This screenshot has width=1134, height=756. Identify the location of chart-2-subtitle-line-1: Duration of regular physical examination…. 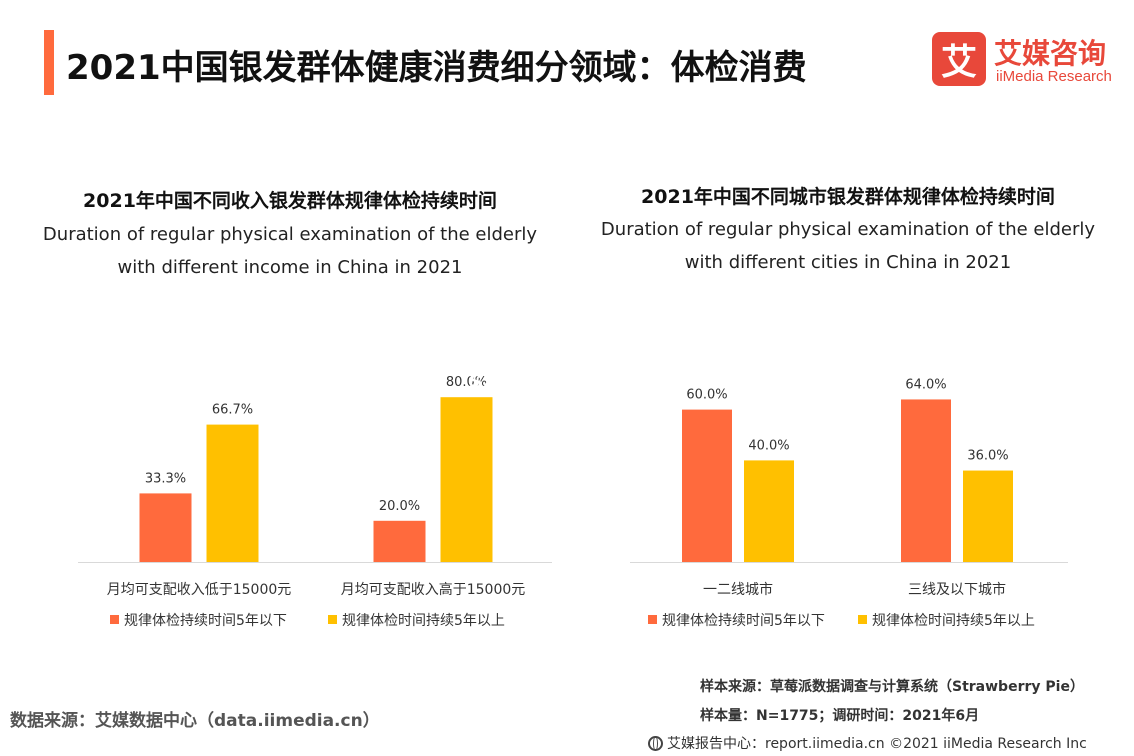
(848, 229).